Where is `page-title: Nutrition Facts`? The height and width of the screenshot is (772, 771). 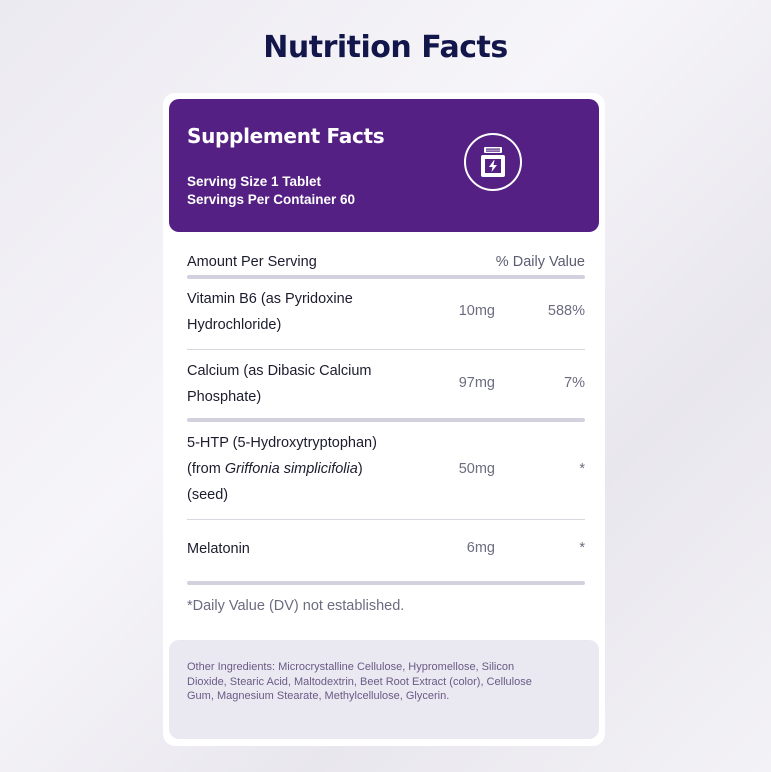 page-title: Nutrition Facts is located at coordinates (385, 47).